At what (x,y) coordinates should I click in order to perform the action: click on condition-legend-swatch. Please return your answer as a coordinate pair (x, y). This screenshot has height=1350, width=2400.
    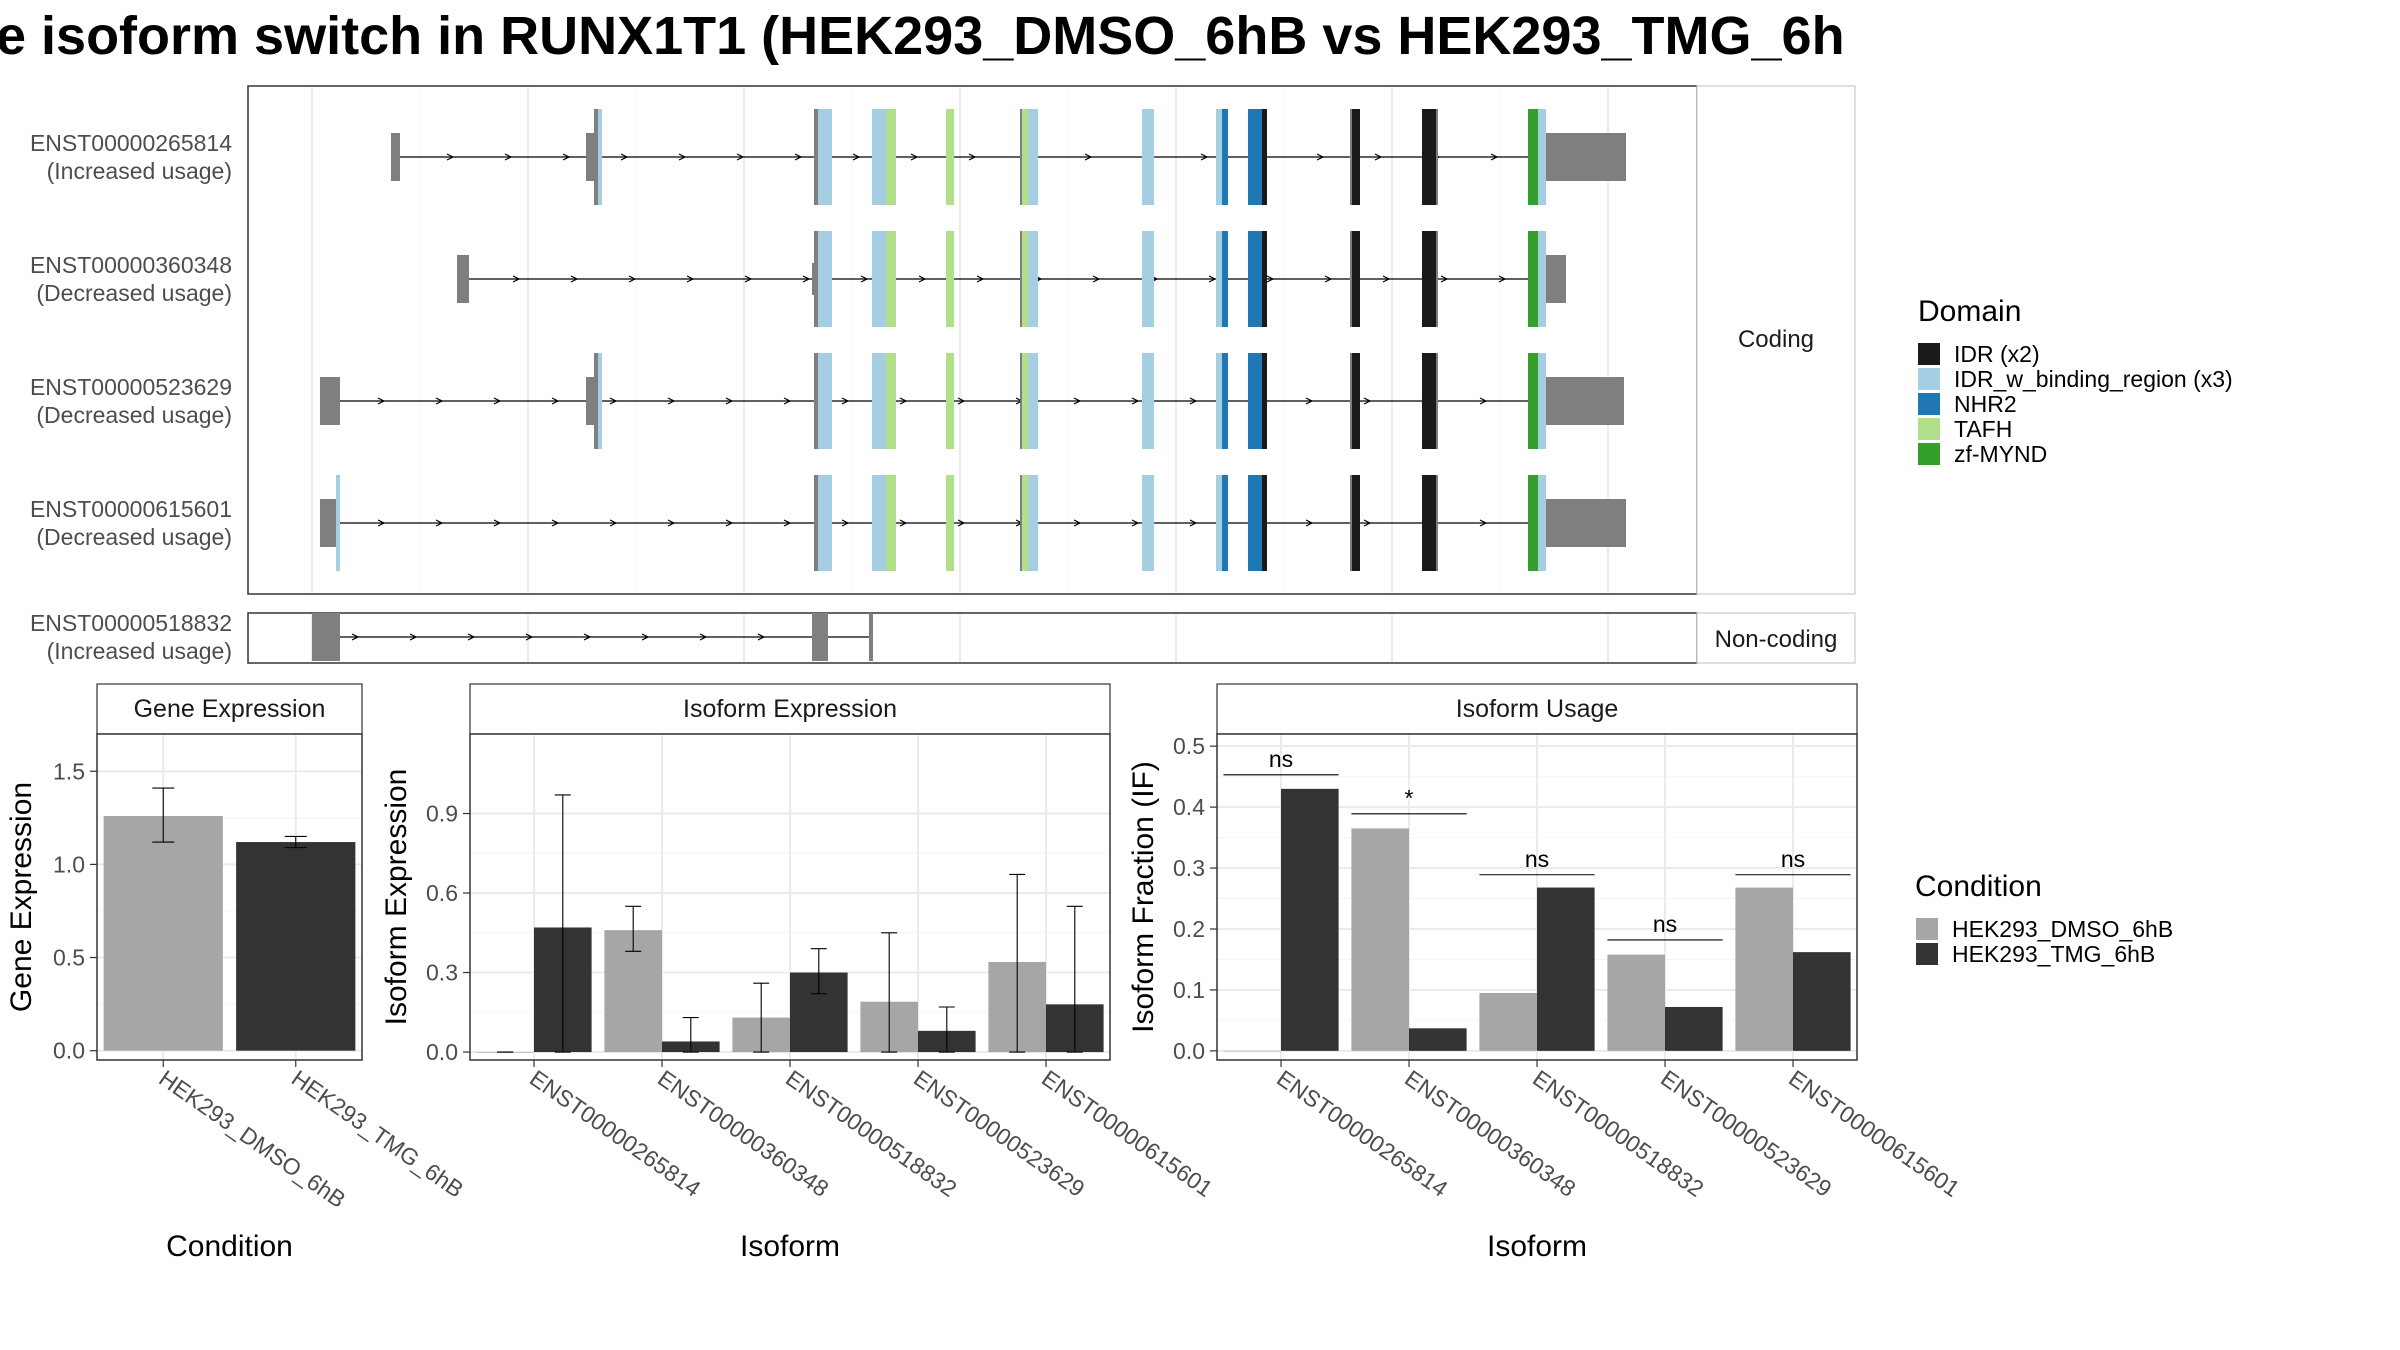
    Looking at the image, I should click on (1927, 954).